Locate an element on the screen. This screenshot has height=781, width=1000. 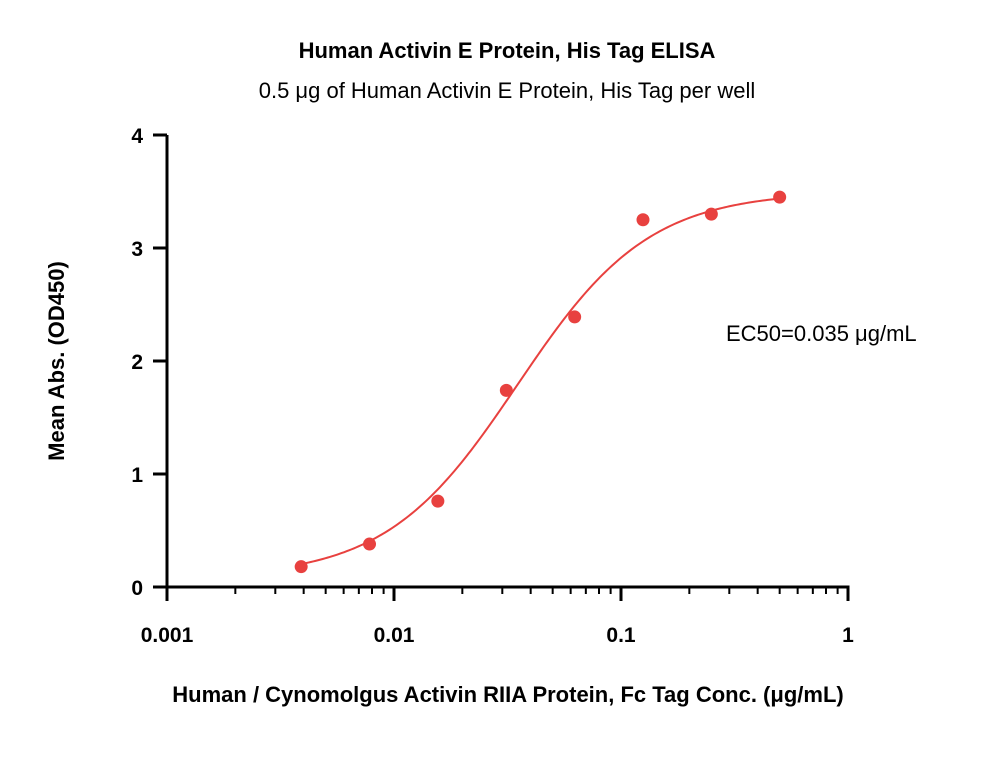
y-tick-label: 3 is located at coordinates (137, 249).